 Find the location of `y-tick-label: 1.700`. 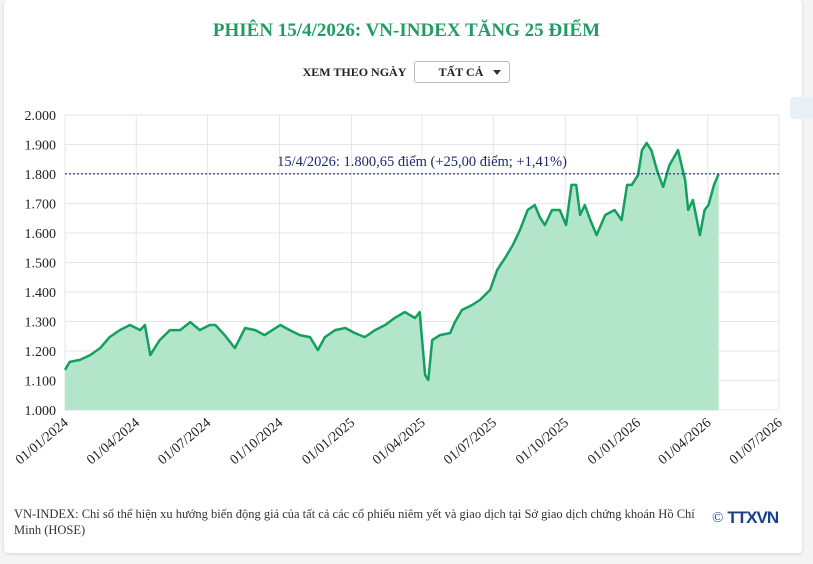

y-tick-label: 1.700 is located at coordinates (41, 205).